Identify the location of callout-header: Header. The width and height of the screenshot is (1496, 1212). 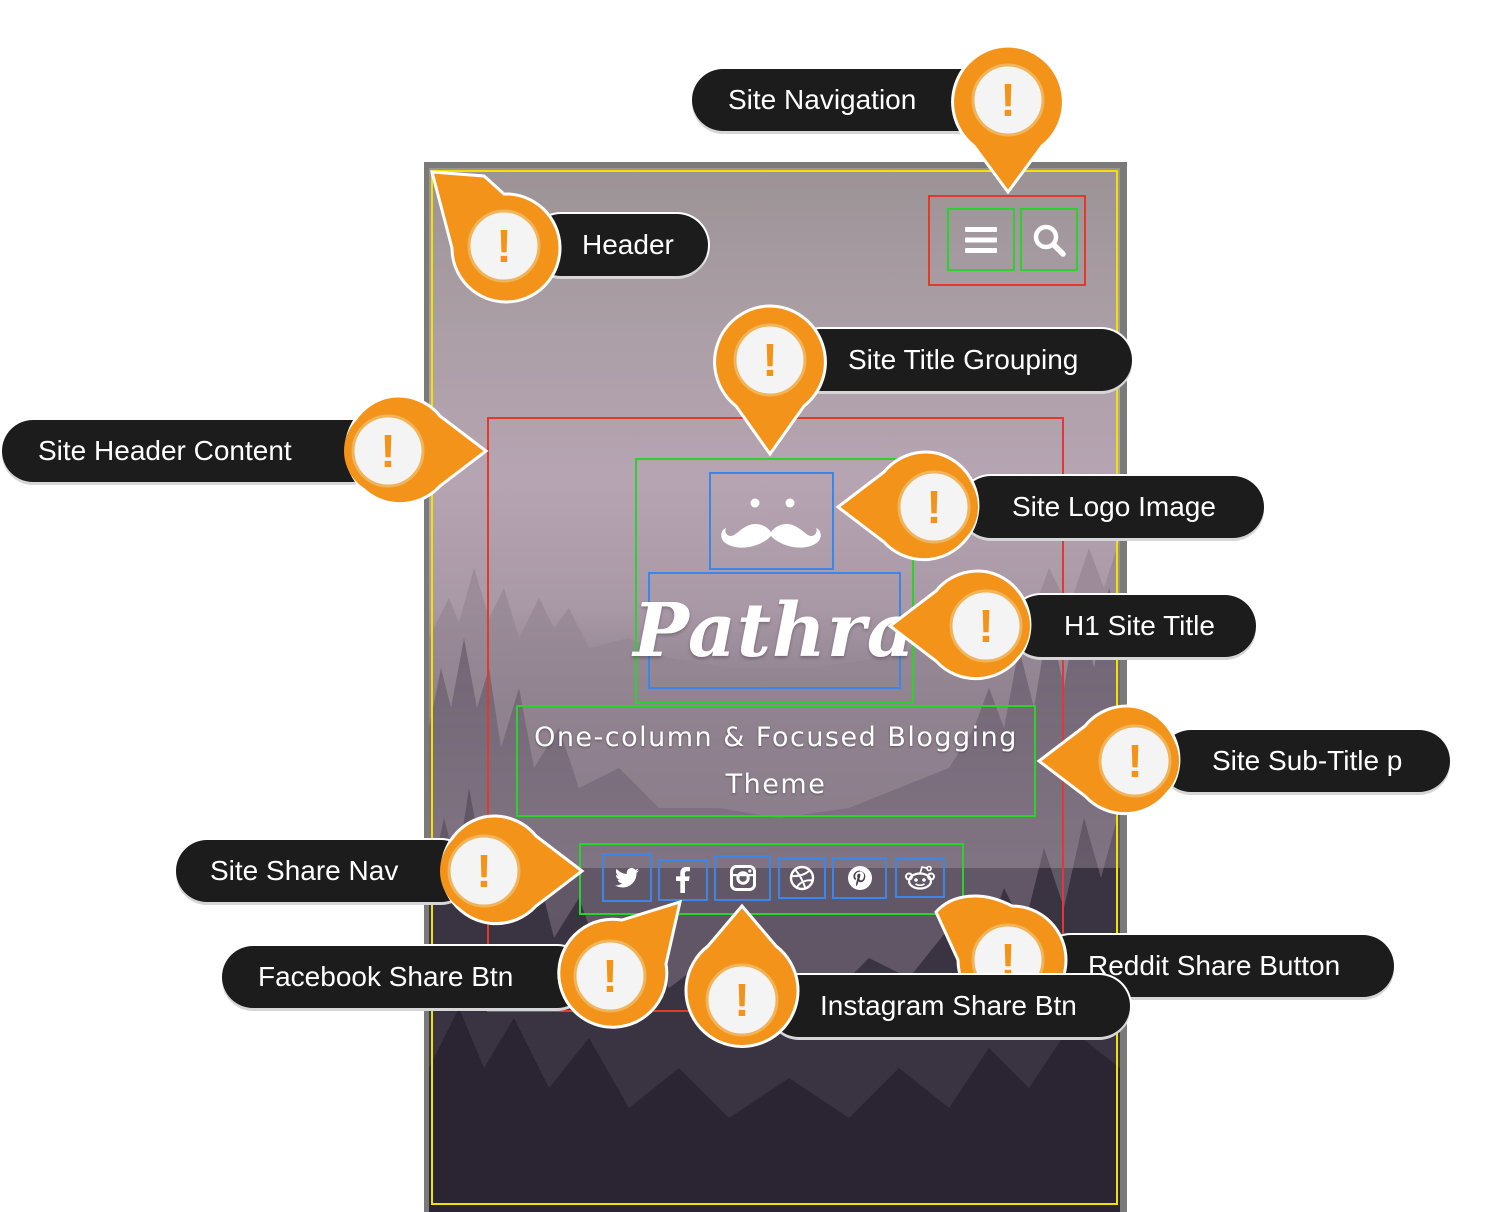
(619, 245).